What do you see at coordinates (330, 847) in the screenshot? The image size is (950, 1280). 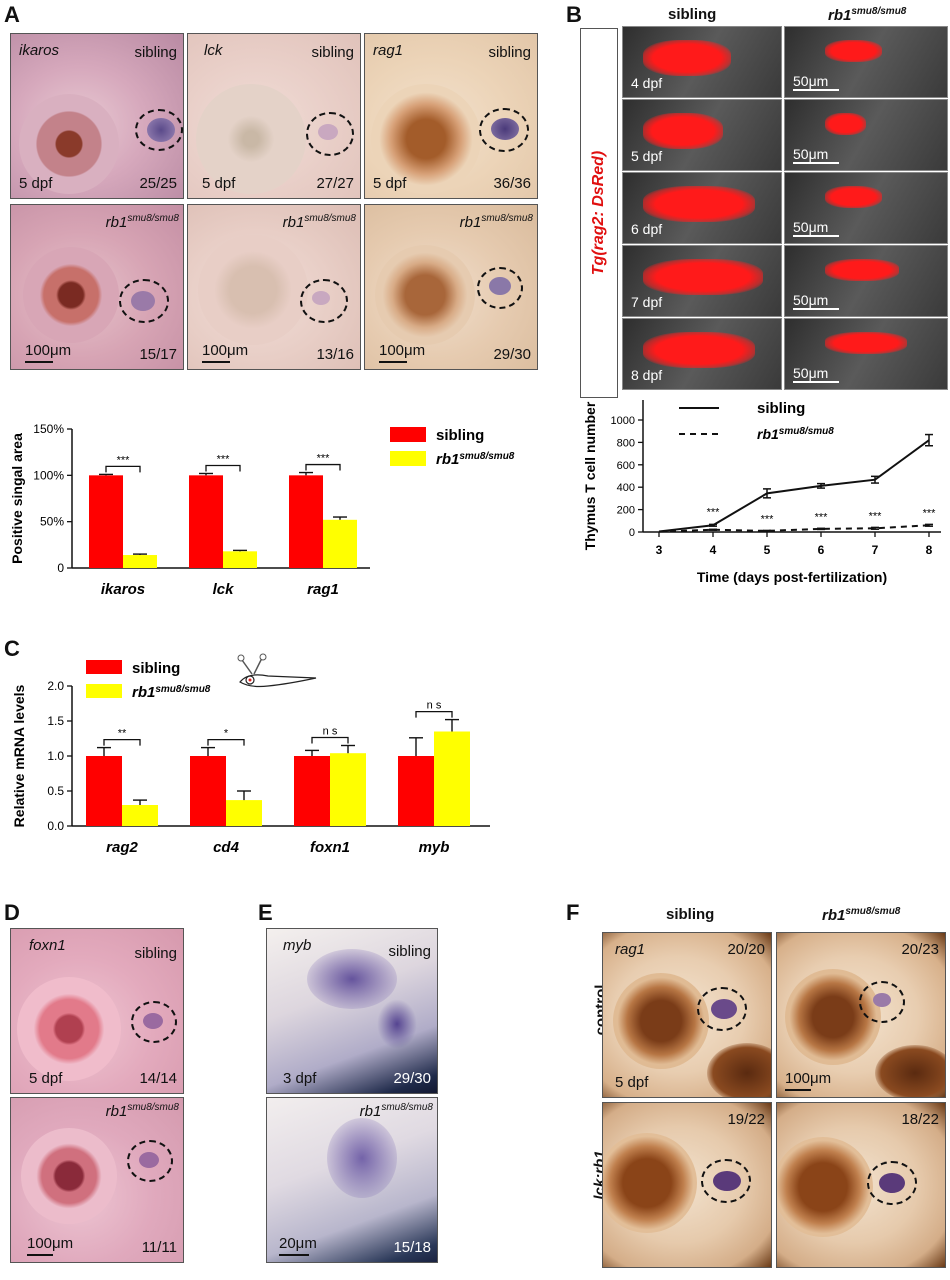 I see `x-category-label: foxn1` at bounding box center [330, 847].